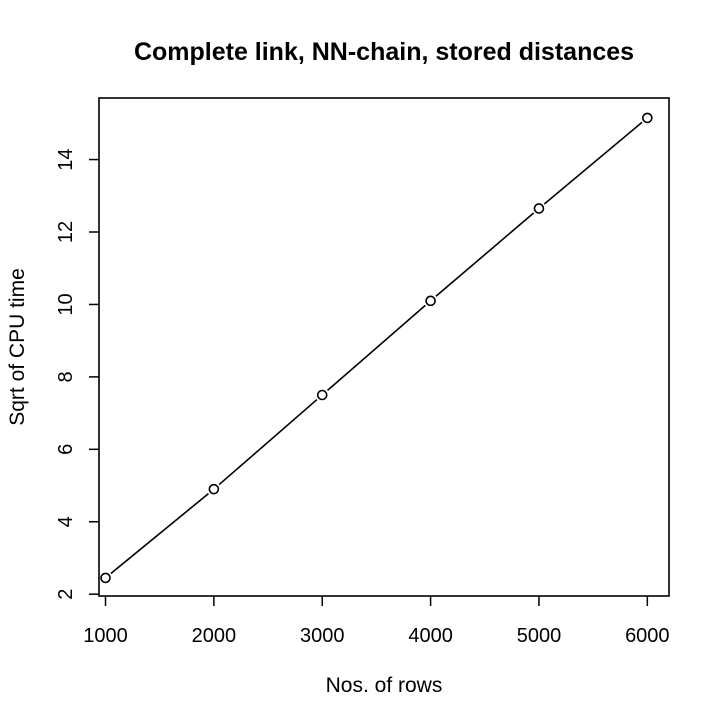 The width and height of the screenshot is (720, 720). Describe the element at coordinates (66, 159) in the screenshot. I see `y-tick-label: 14` at that location.